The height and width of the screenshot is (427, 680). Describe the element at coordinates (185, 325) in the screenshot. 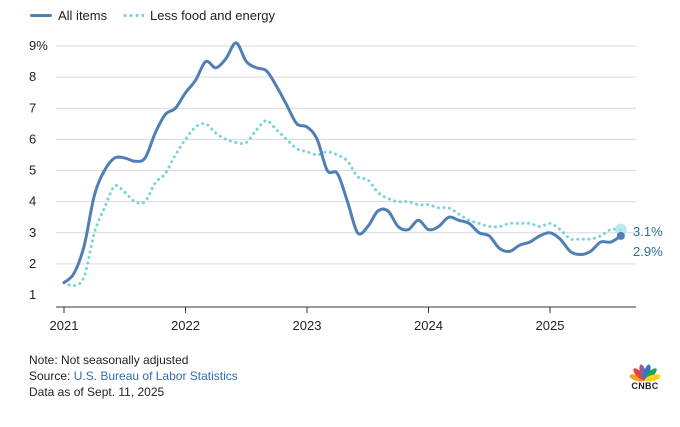

I see `x-tick-label: 2022` at that location.